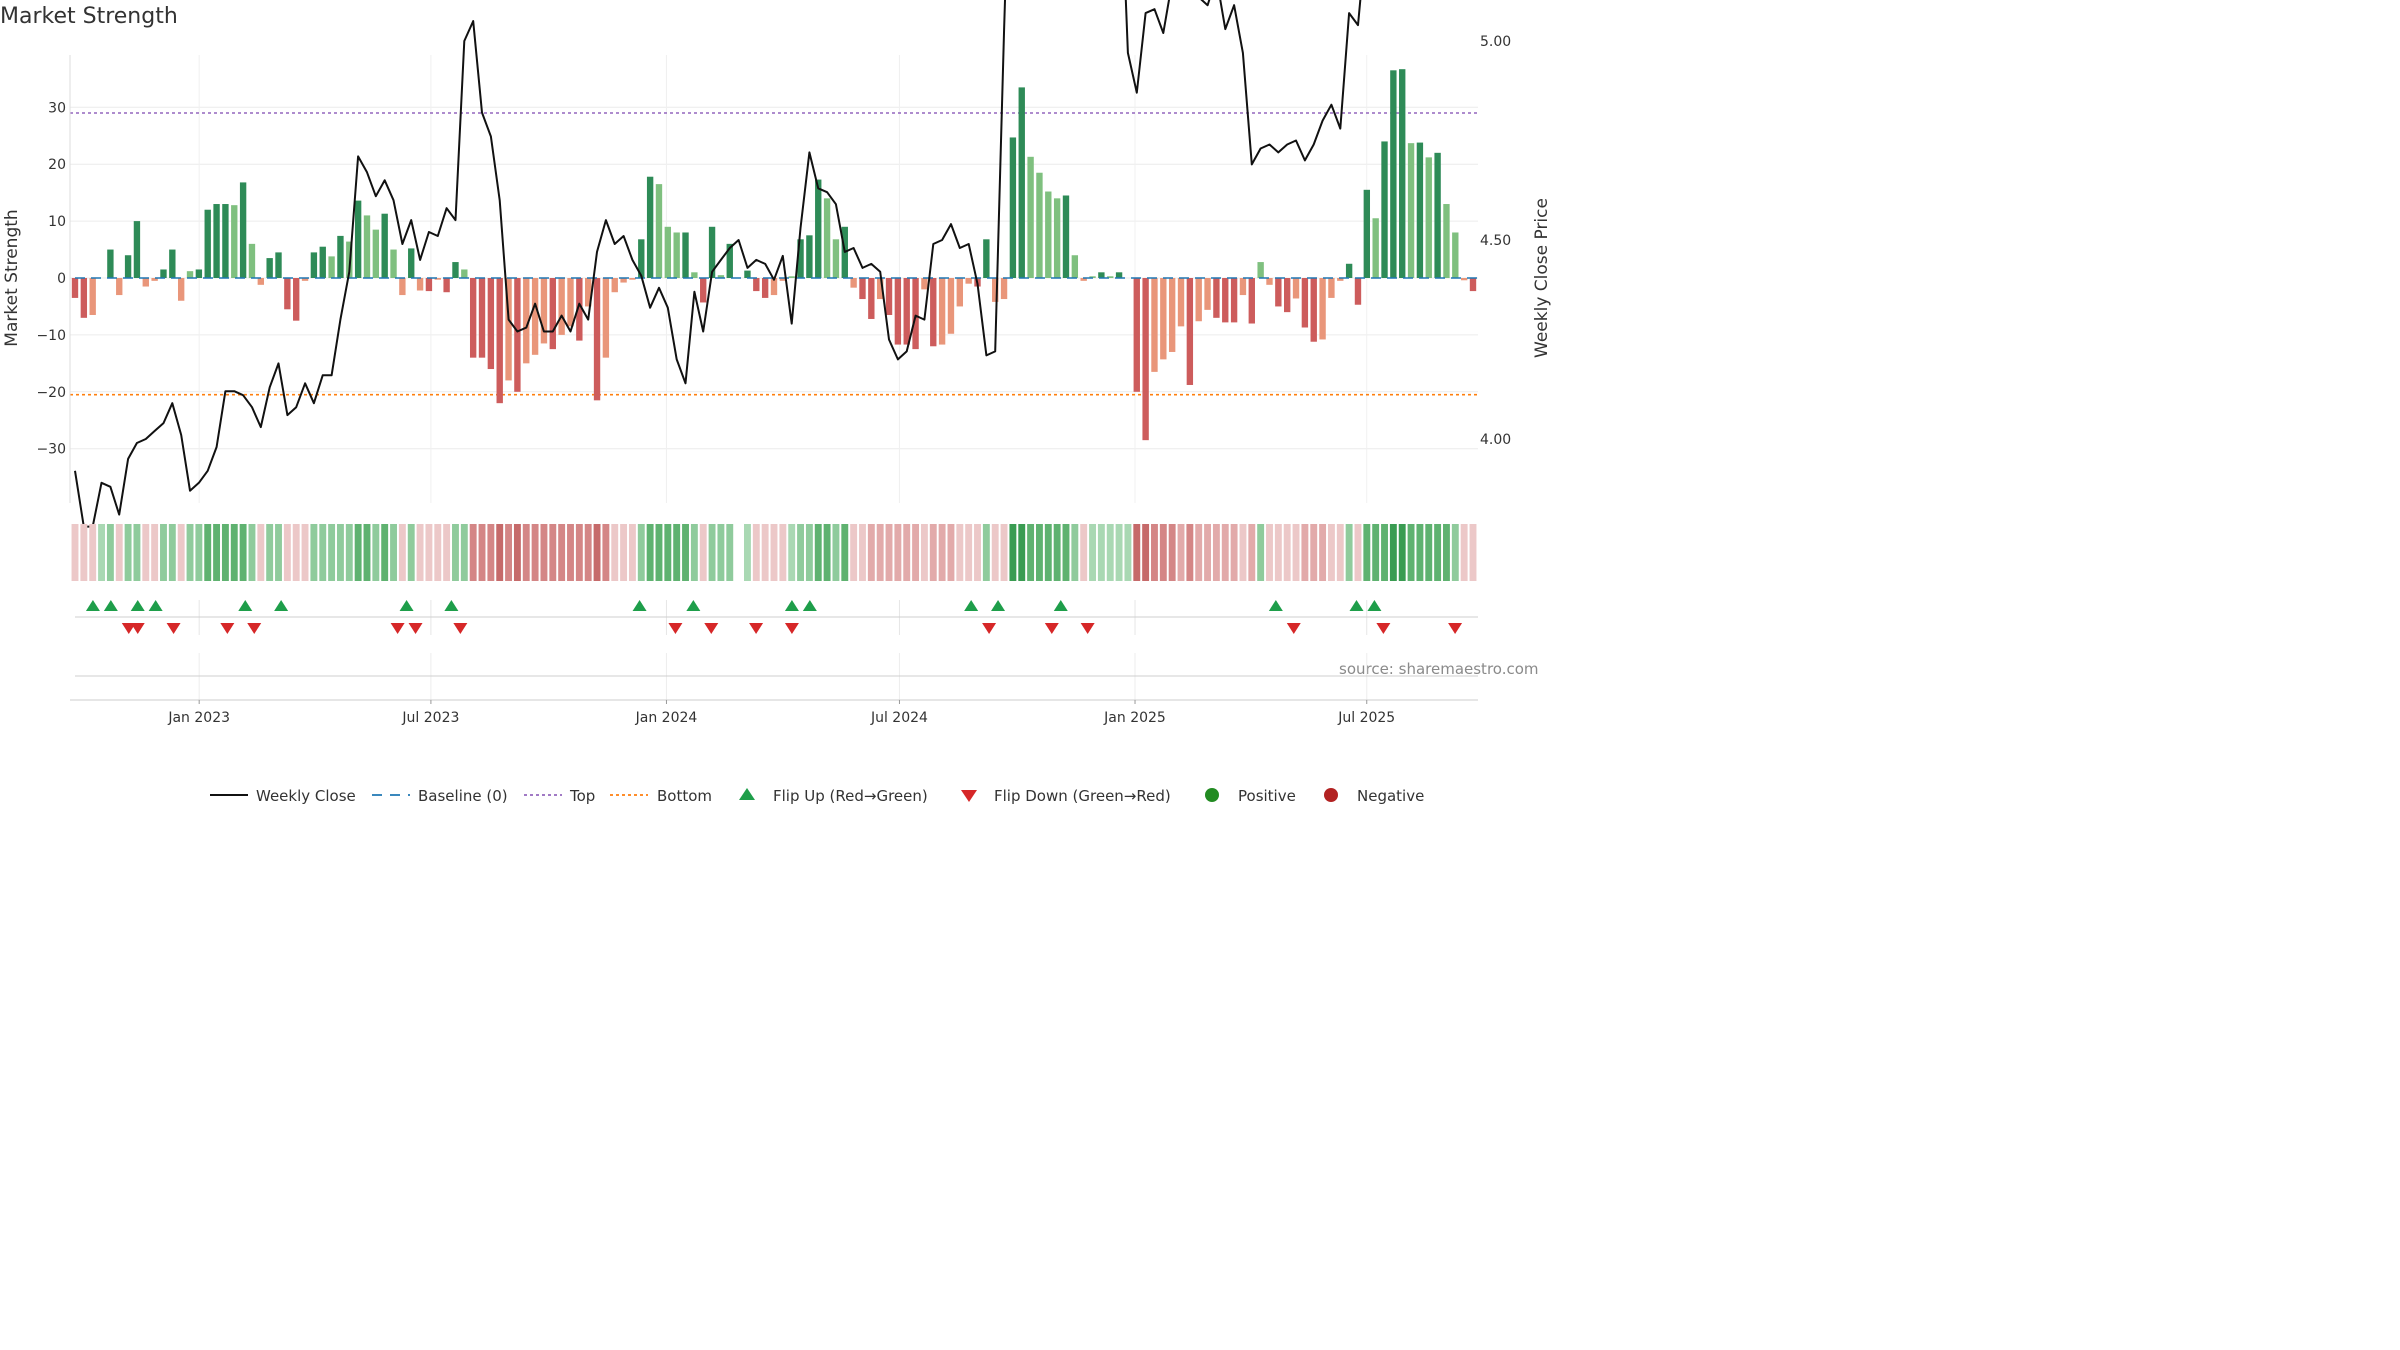 This screenshot has height=1350, width=2400. Describe the element at coordinates (1366, 718) in the screenshot. I see `x-tick-label: Jul 2025` at that location.